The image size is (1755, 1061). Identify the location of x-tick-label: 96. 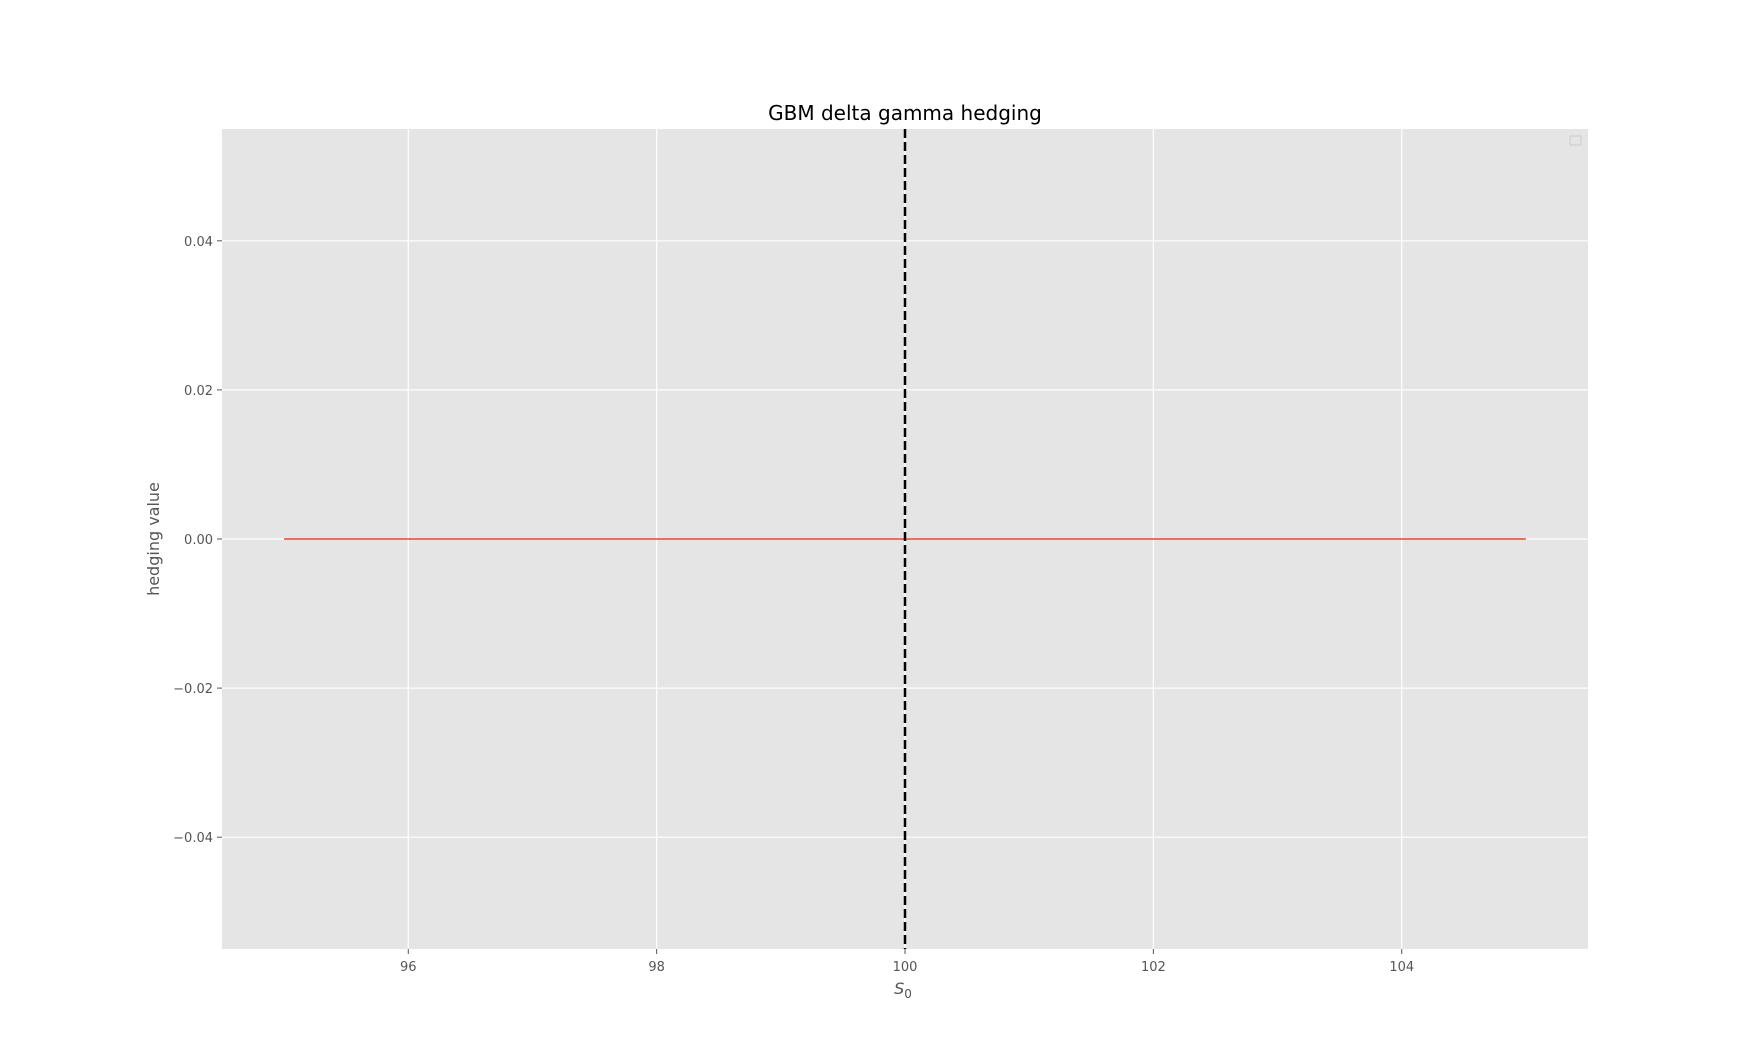
(408, 967).